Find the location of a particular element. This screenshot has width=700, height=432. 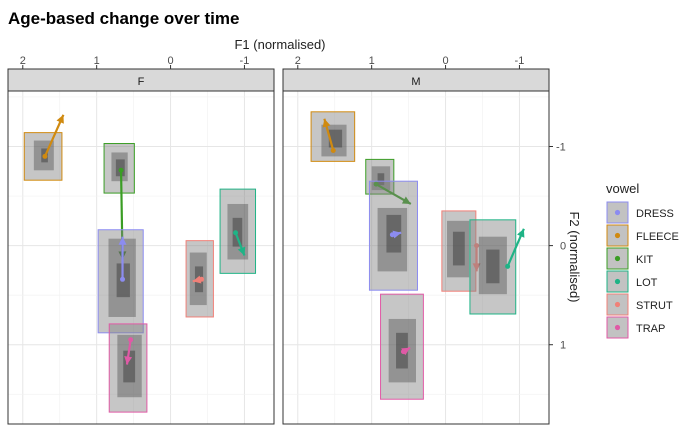

facet-strip-label: M is located at coordinates (415, 82).